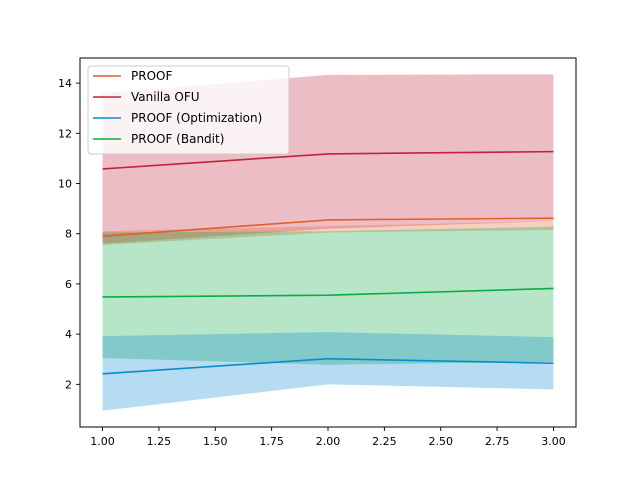 The width and height of the screenshot is (640, 484). Describe the element at coordinates (65, 83) in the screenshot. I see `y-tick-label: 14` at that location.